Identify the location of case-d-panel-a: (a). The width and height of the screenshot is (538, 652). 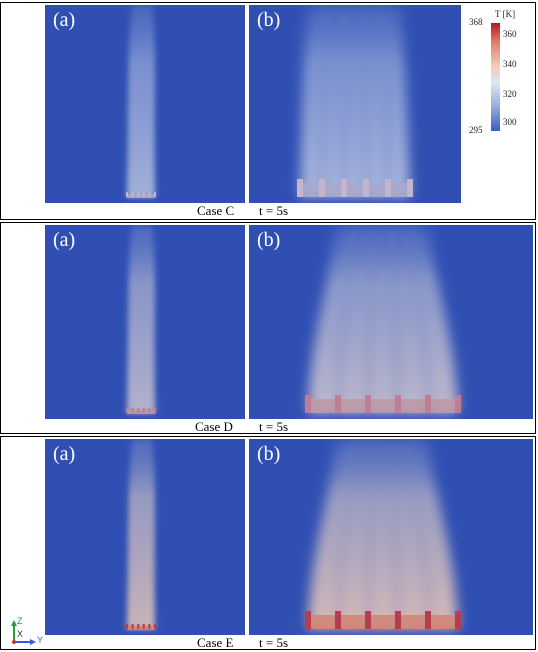
(145, 322).